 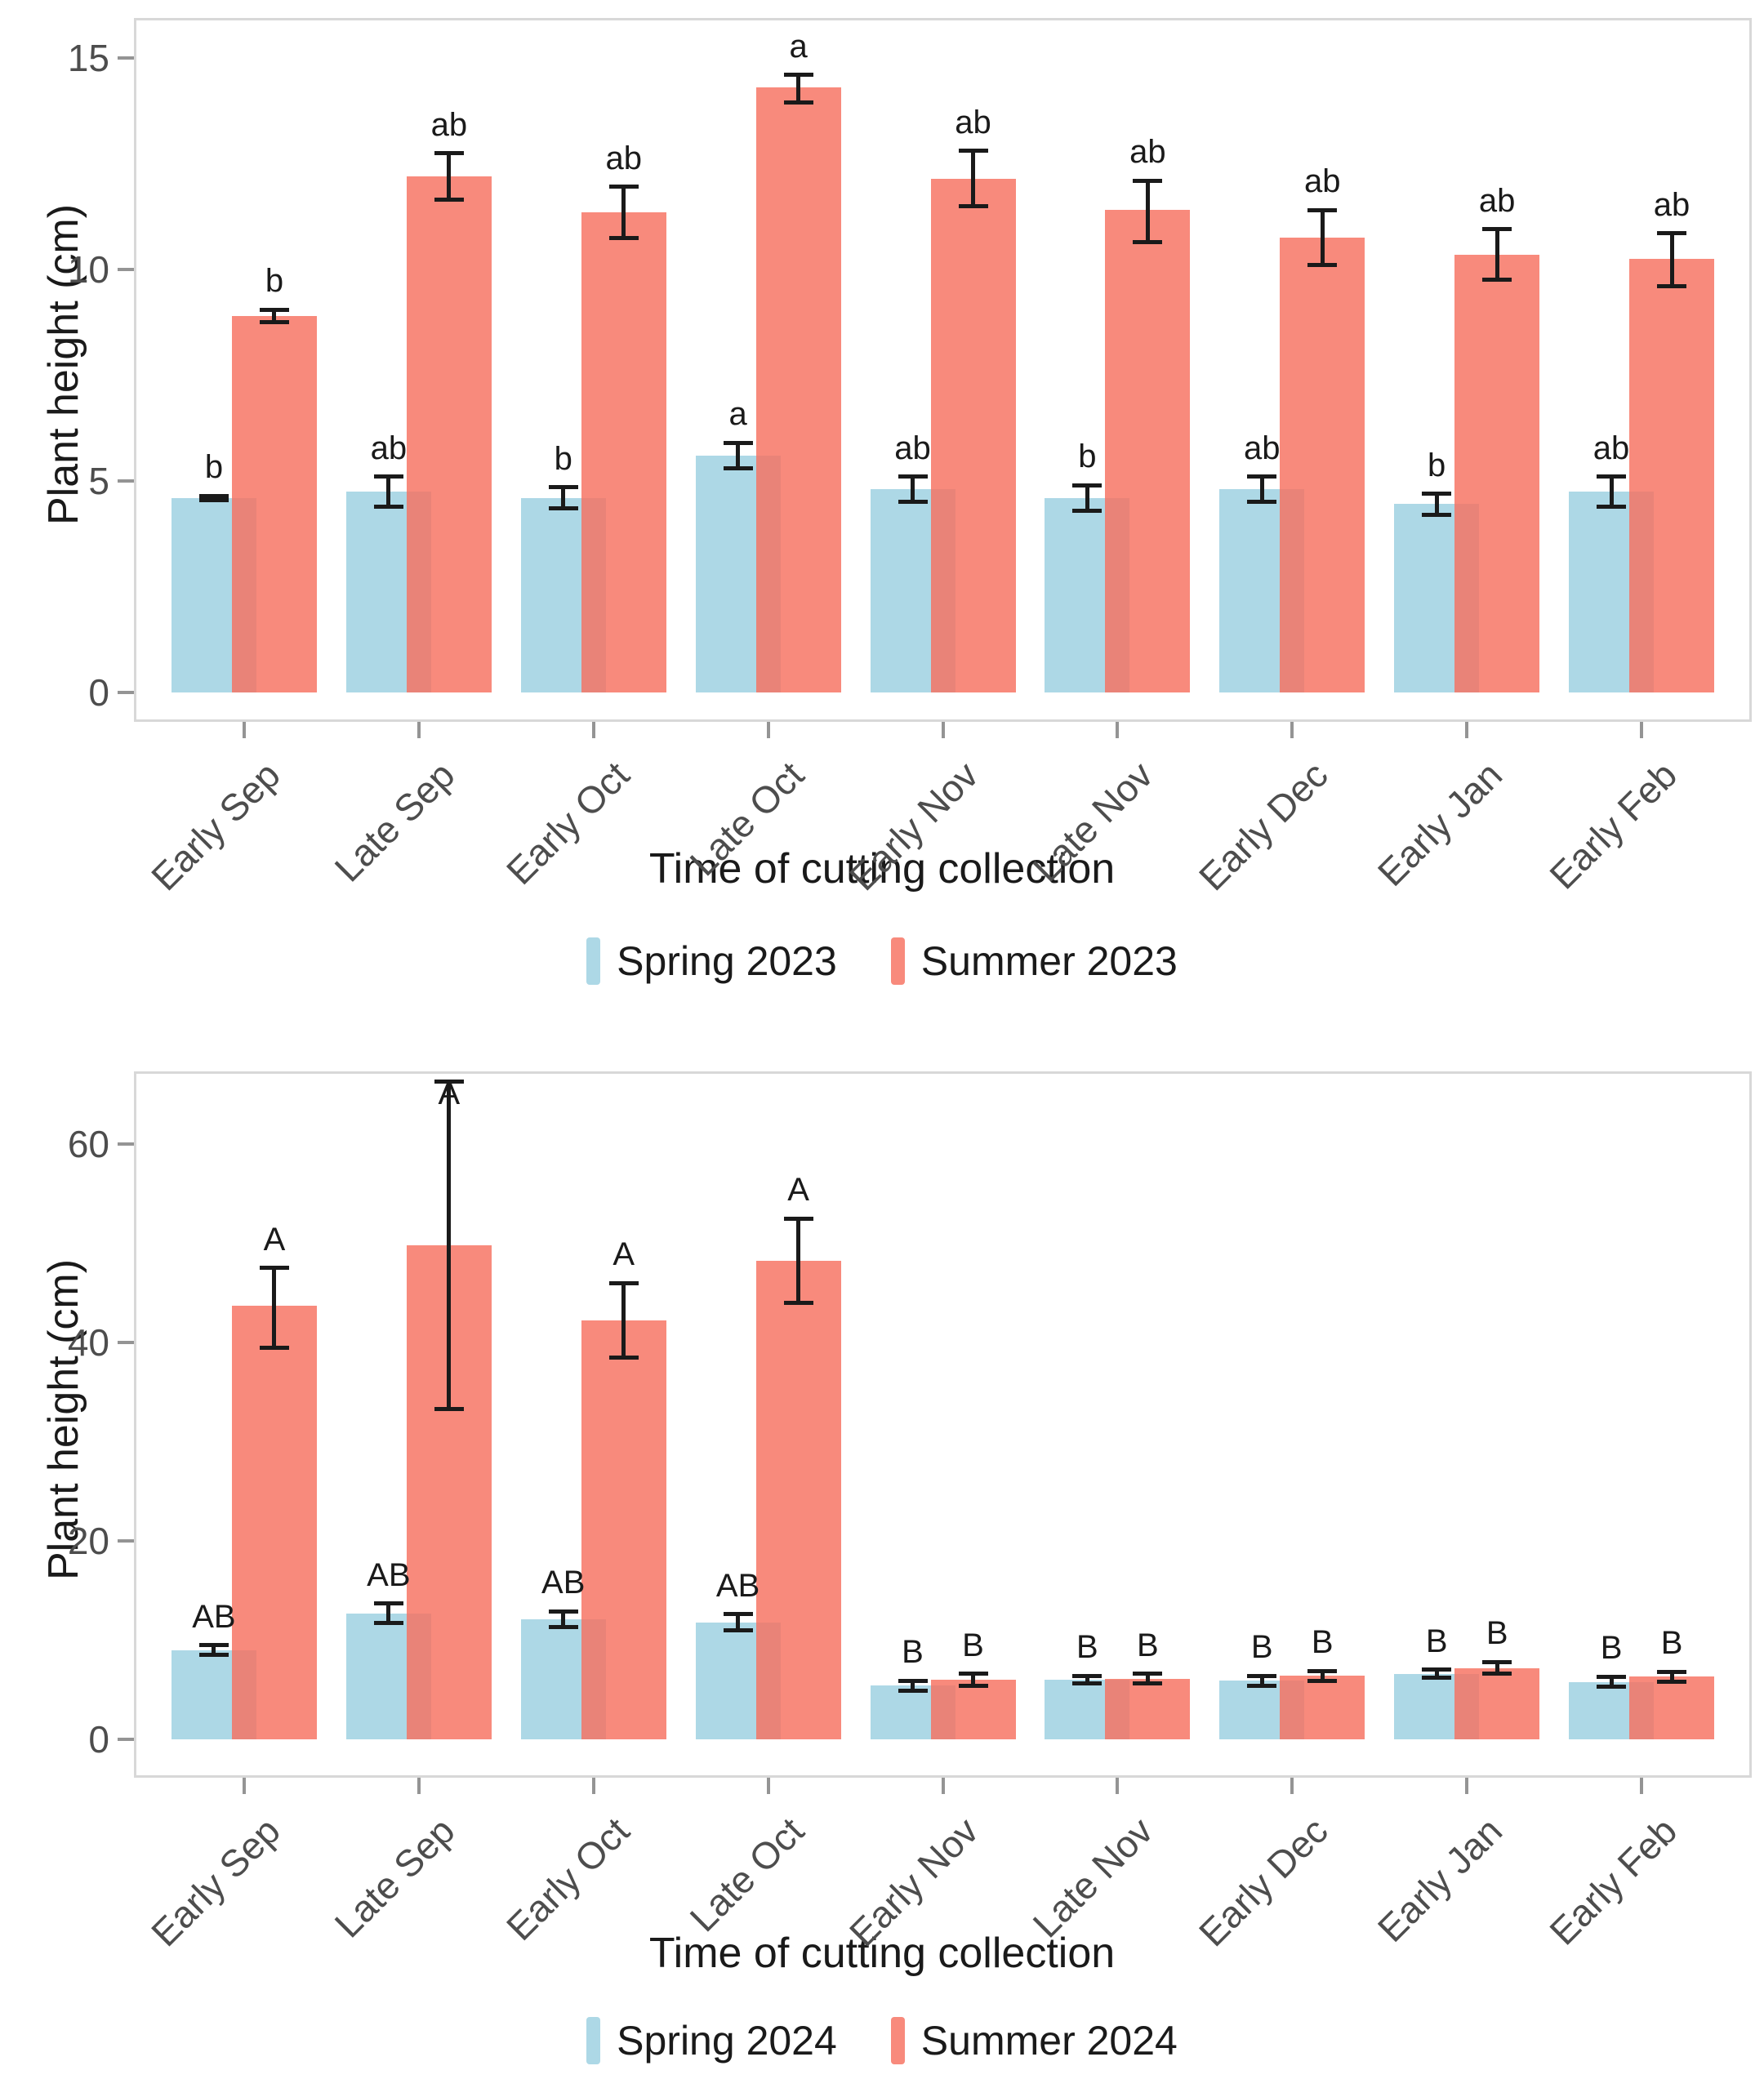 I want to click on legend-2023: Spring 2023 Summer 2023, so click(x=882, y=961).